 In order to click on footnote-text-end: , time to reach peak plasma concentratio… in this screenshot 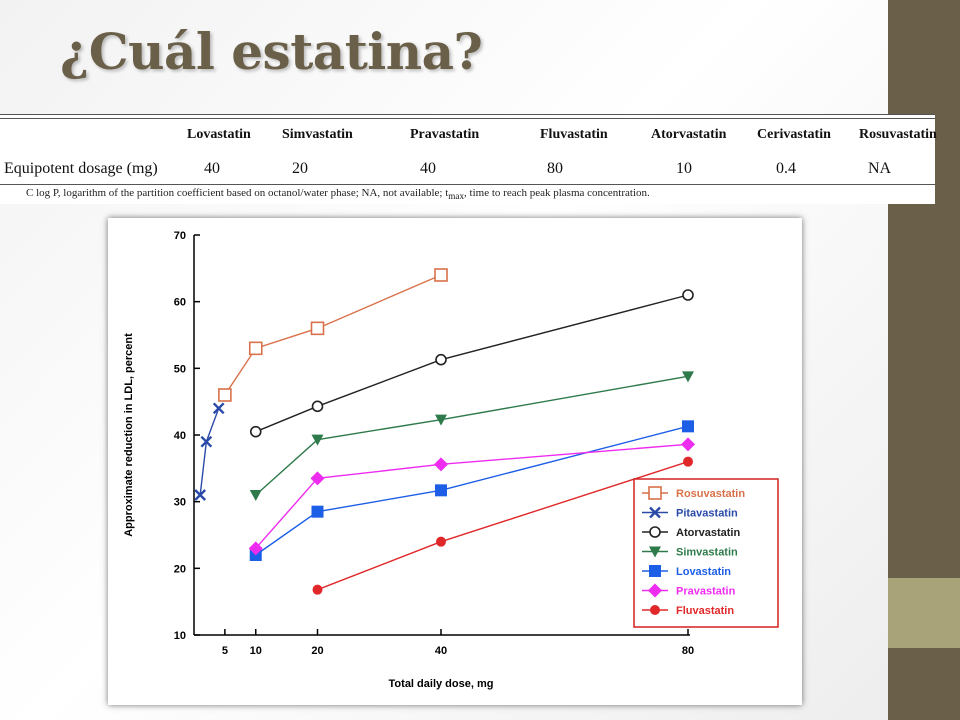, I will do `click(557, 193)`.